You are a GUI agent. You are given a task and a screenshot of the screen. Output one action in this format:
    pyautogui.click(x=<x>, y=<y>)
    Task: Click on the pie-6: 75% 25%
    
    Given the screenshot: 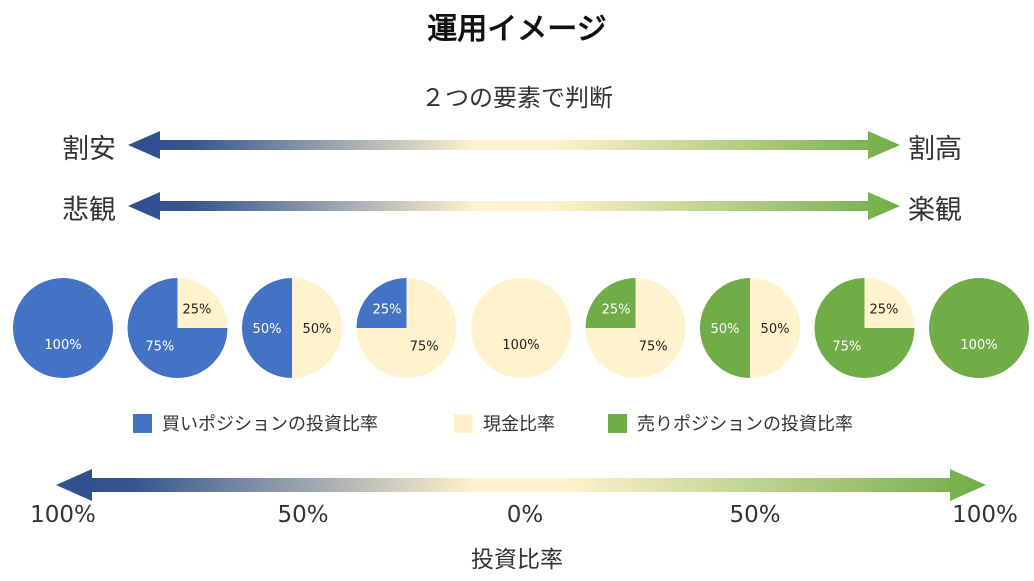 What is the action you would take?
    pyautogui.click(x=635, y=328)
    